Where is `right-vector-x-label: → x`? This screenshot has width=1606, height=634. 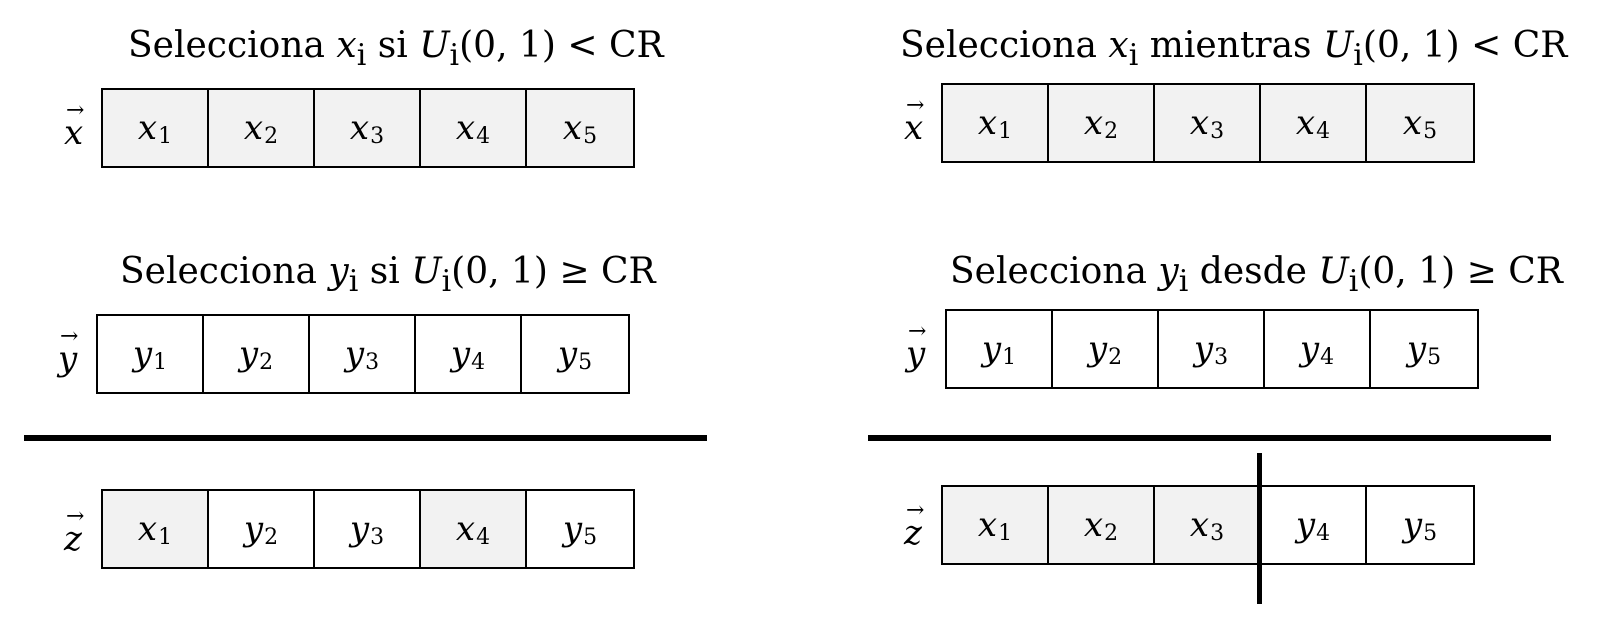
right-vector-x-label: → x is located at coordinates (914, 120).